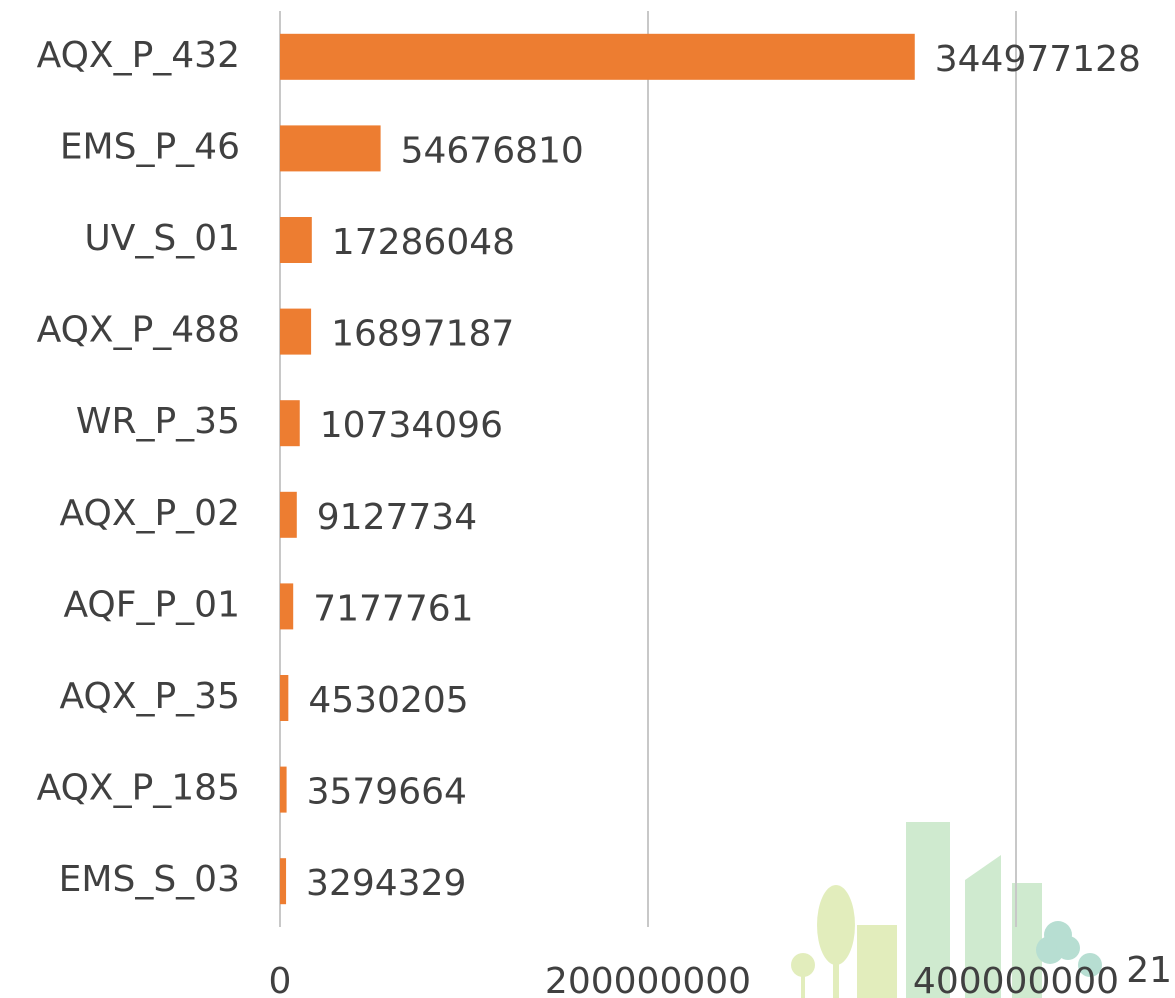 The image size is (1175, 998). Describe the element at coordinates (151, 604) in the screenshot. I see `y-tick-label: AQF_P_01` at that location.